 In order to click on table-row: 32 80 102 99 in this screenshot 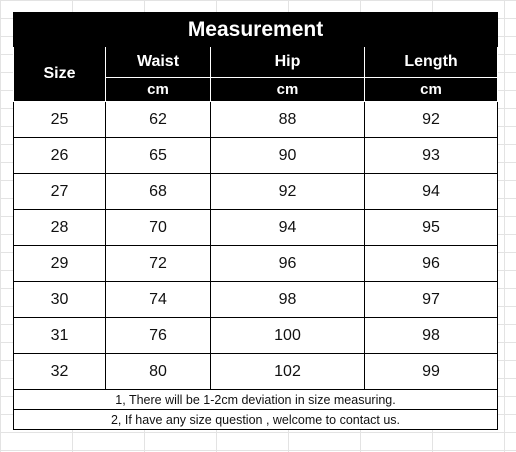, I will do `click(256, 371)`.